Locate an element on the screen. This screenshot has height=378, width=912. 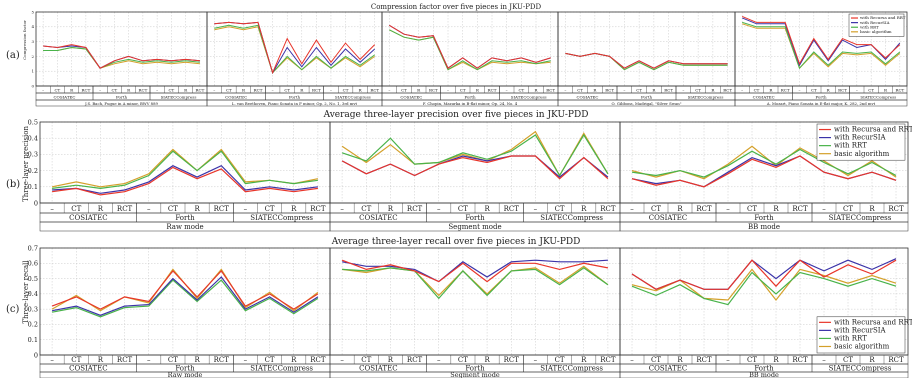
subplot-label-row is located at coordinates (821, 103).